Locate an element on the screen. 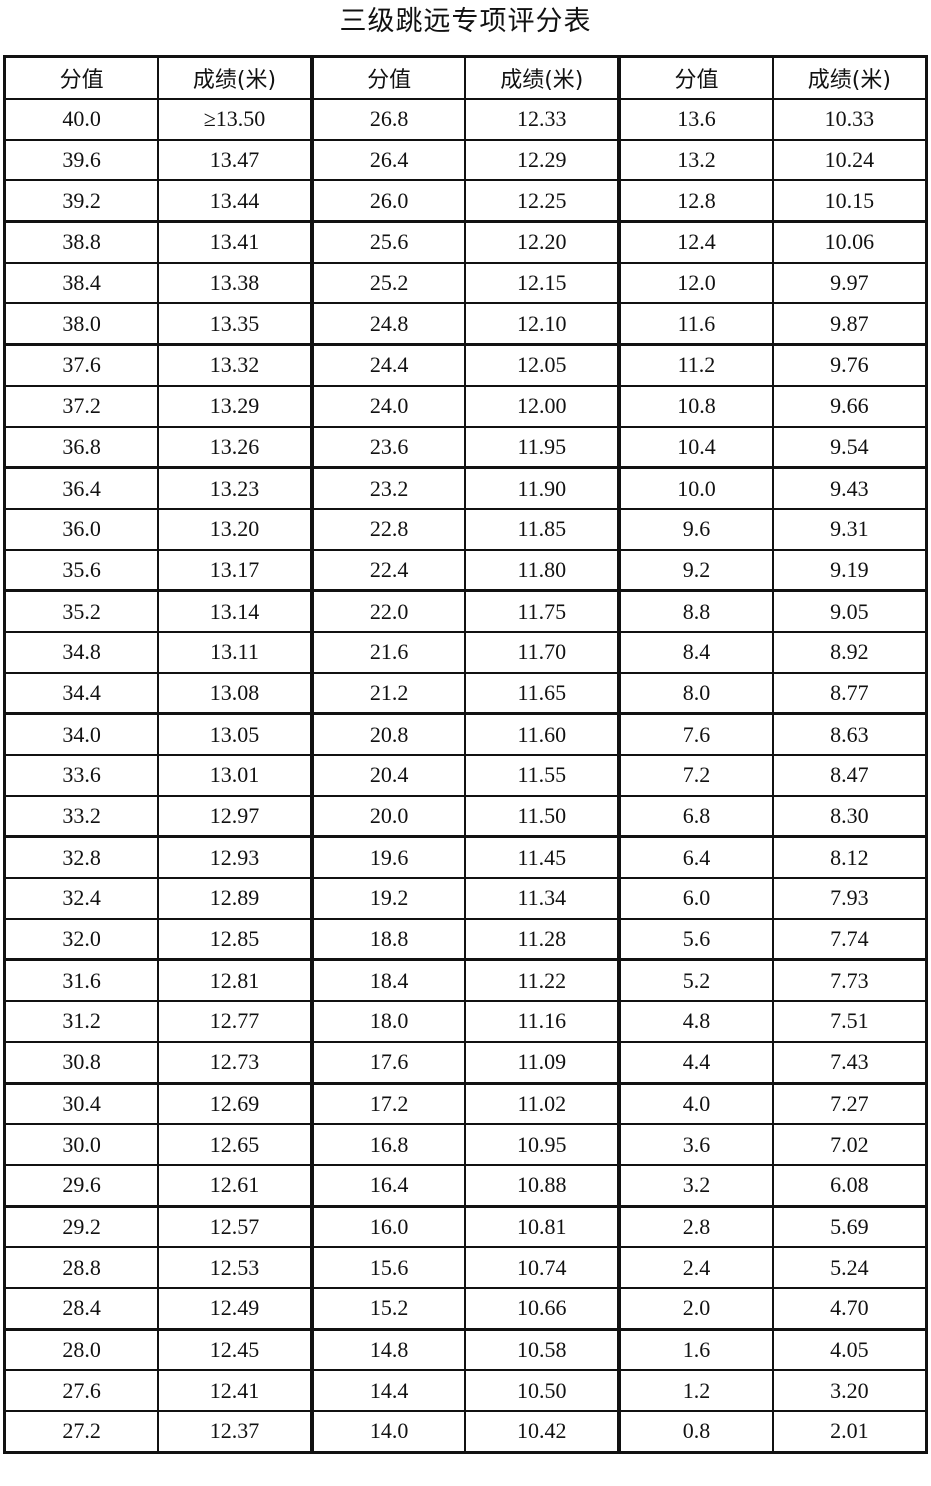 The height and width of the screenshot is (1486, 931). score-cell: 7.6 is located at coordinates (696, 734).